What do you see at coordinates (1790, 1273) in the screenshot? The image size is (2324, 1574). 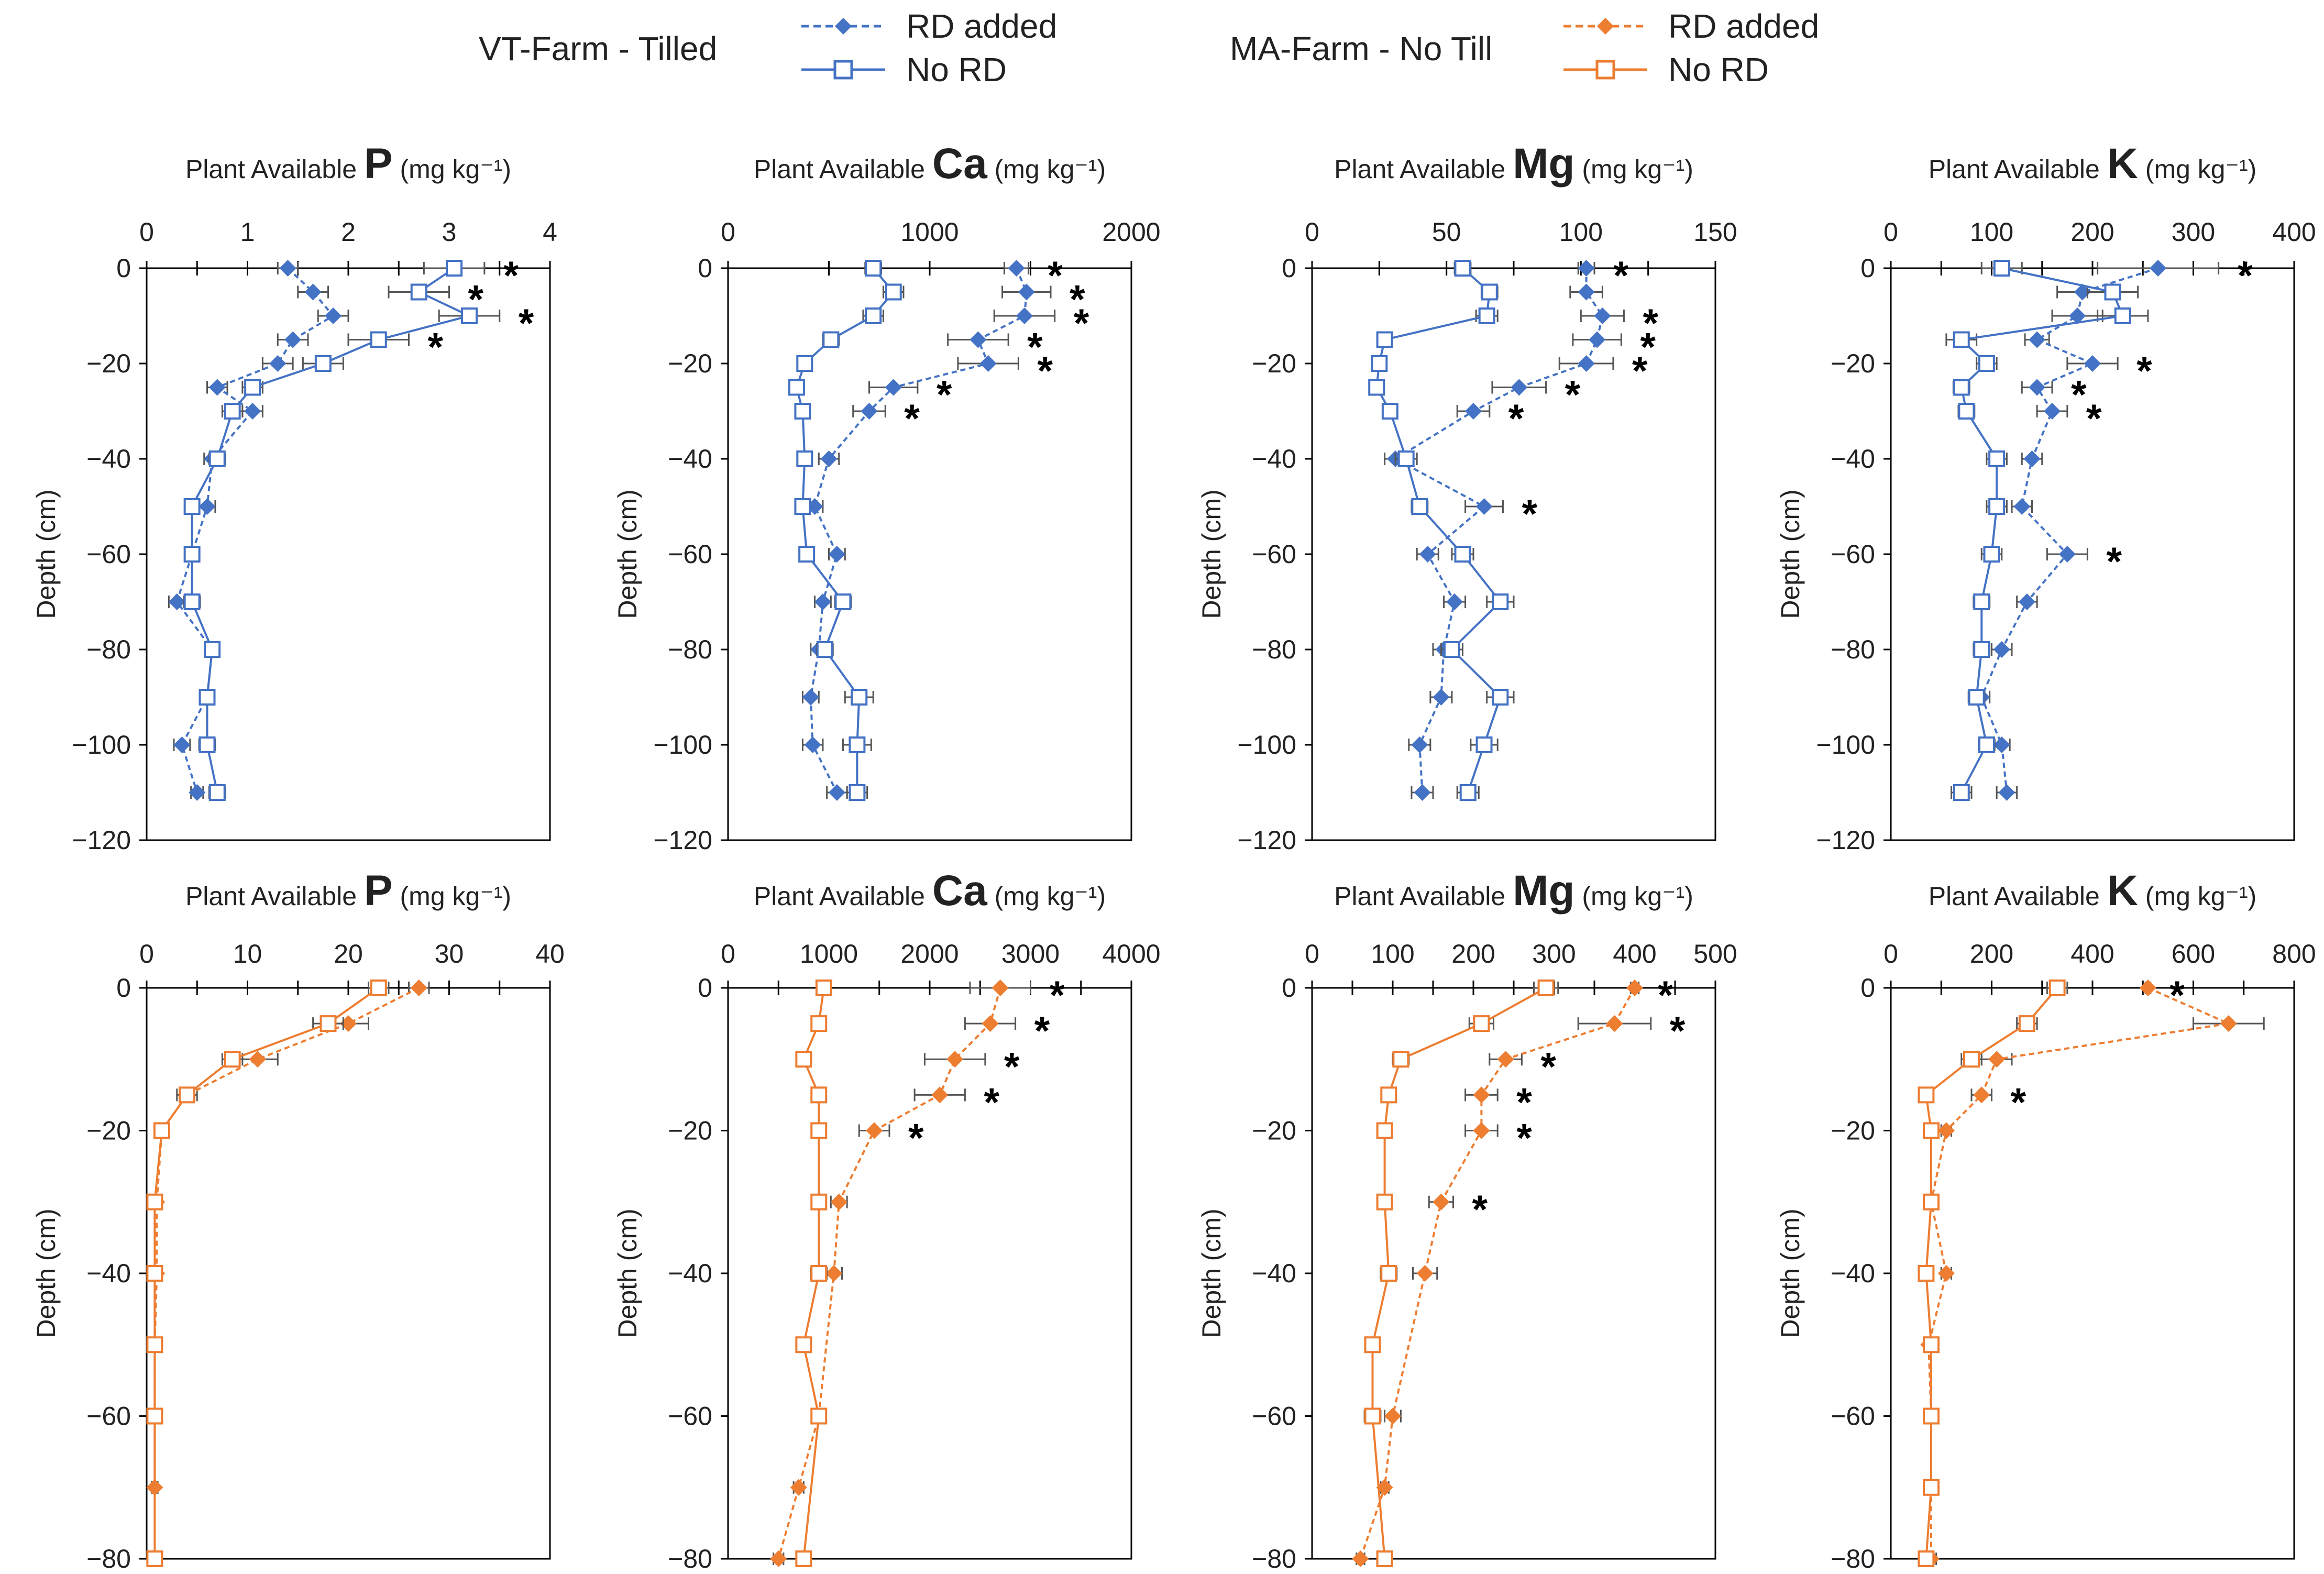 I see `y-axis-label: Depth (cm)` at bounding box center [1790, 1273].